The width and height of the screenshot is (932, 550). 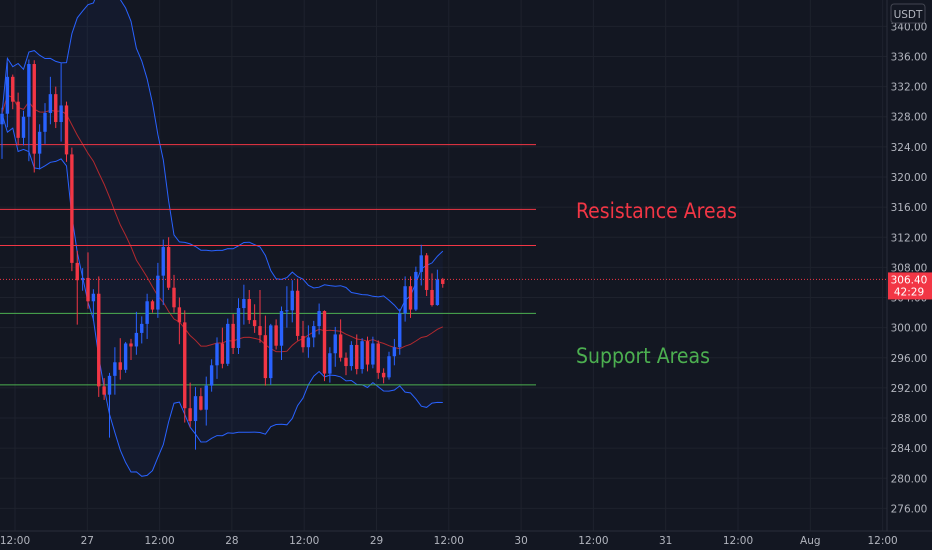 I want to click on currency-button, so click(x=908, y=13).